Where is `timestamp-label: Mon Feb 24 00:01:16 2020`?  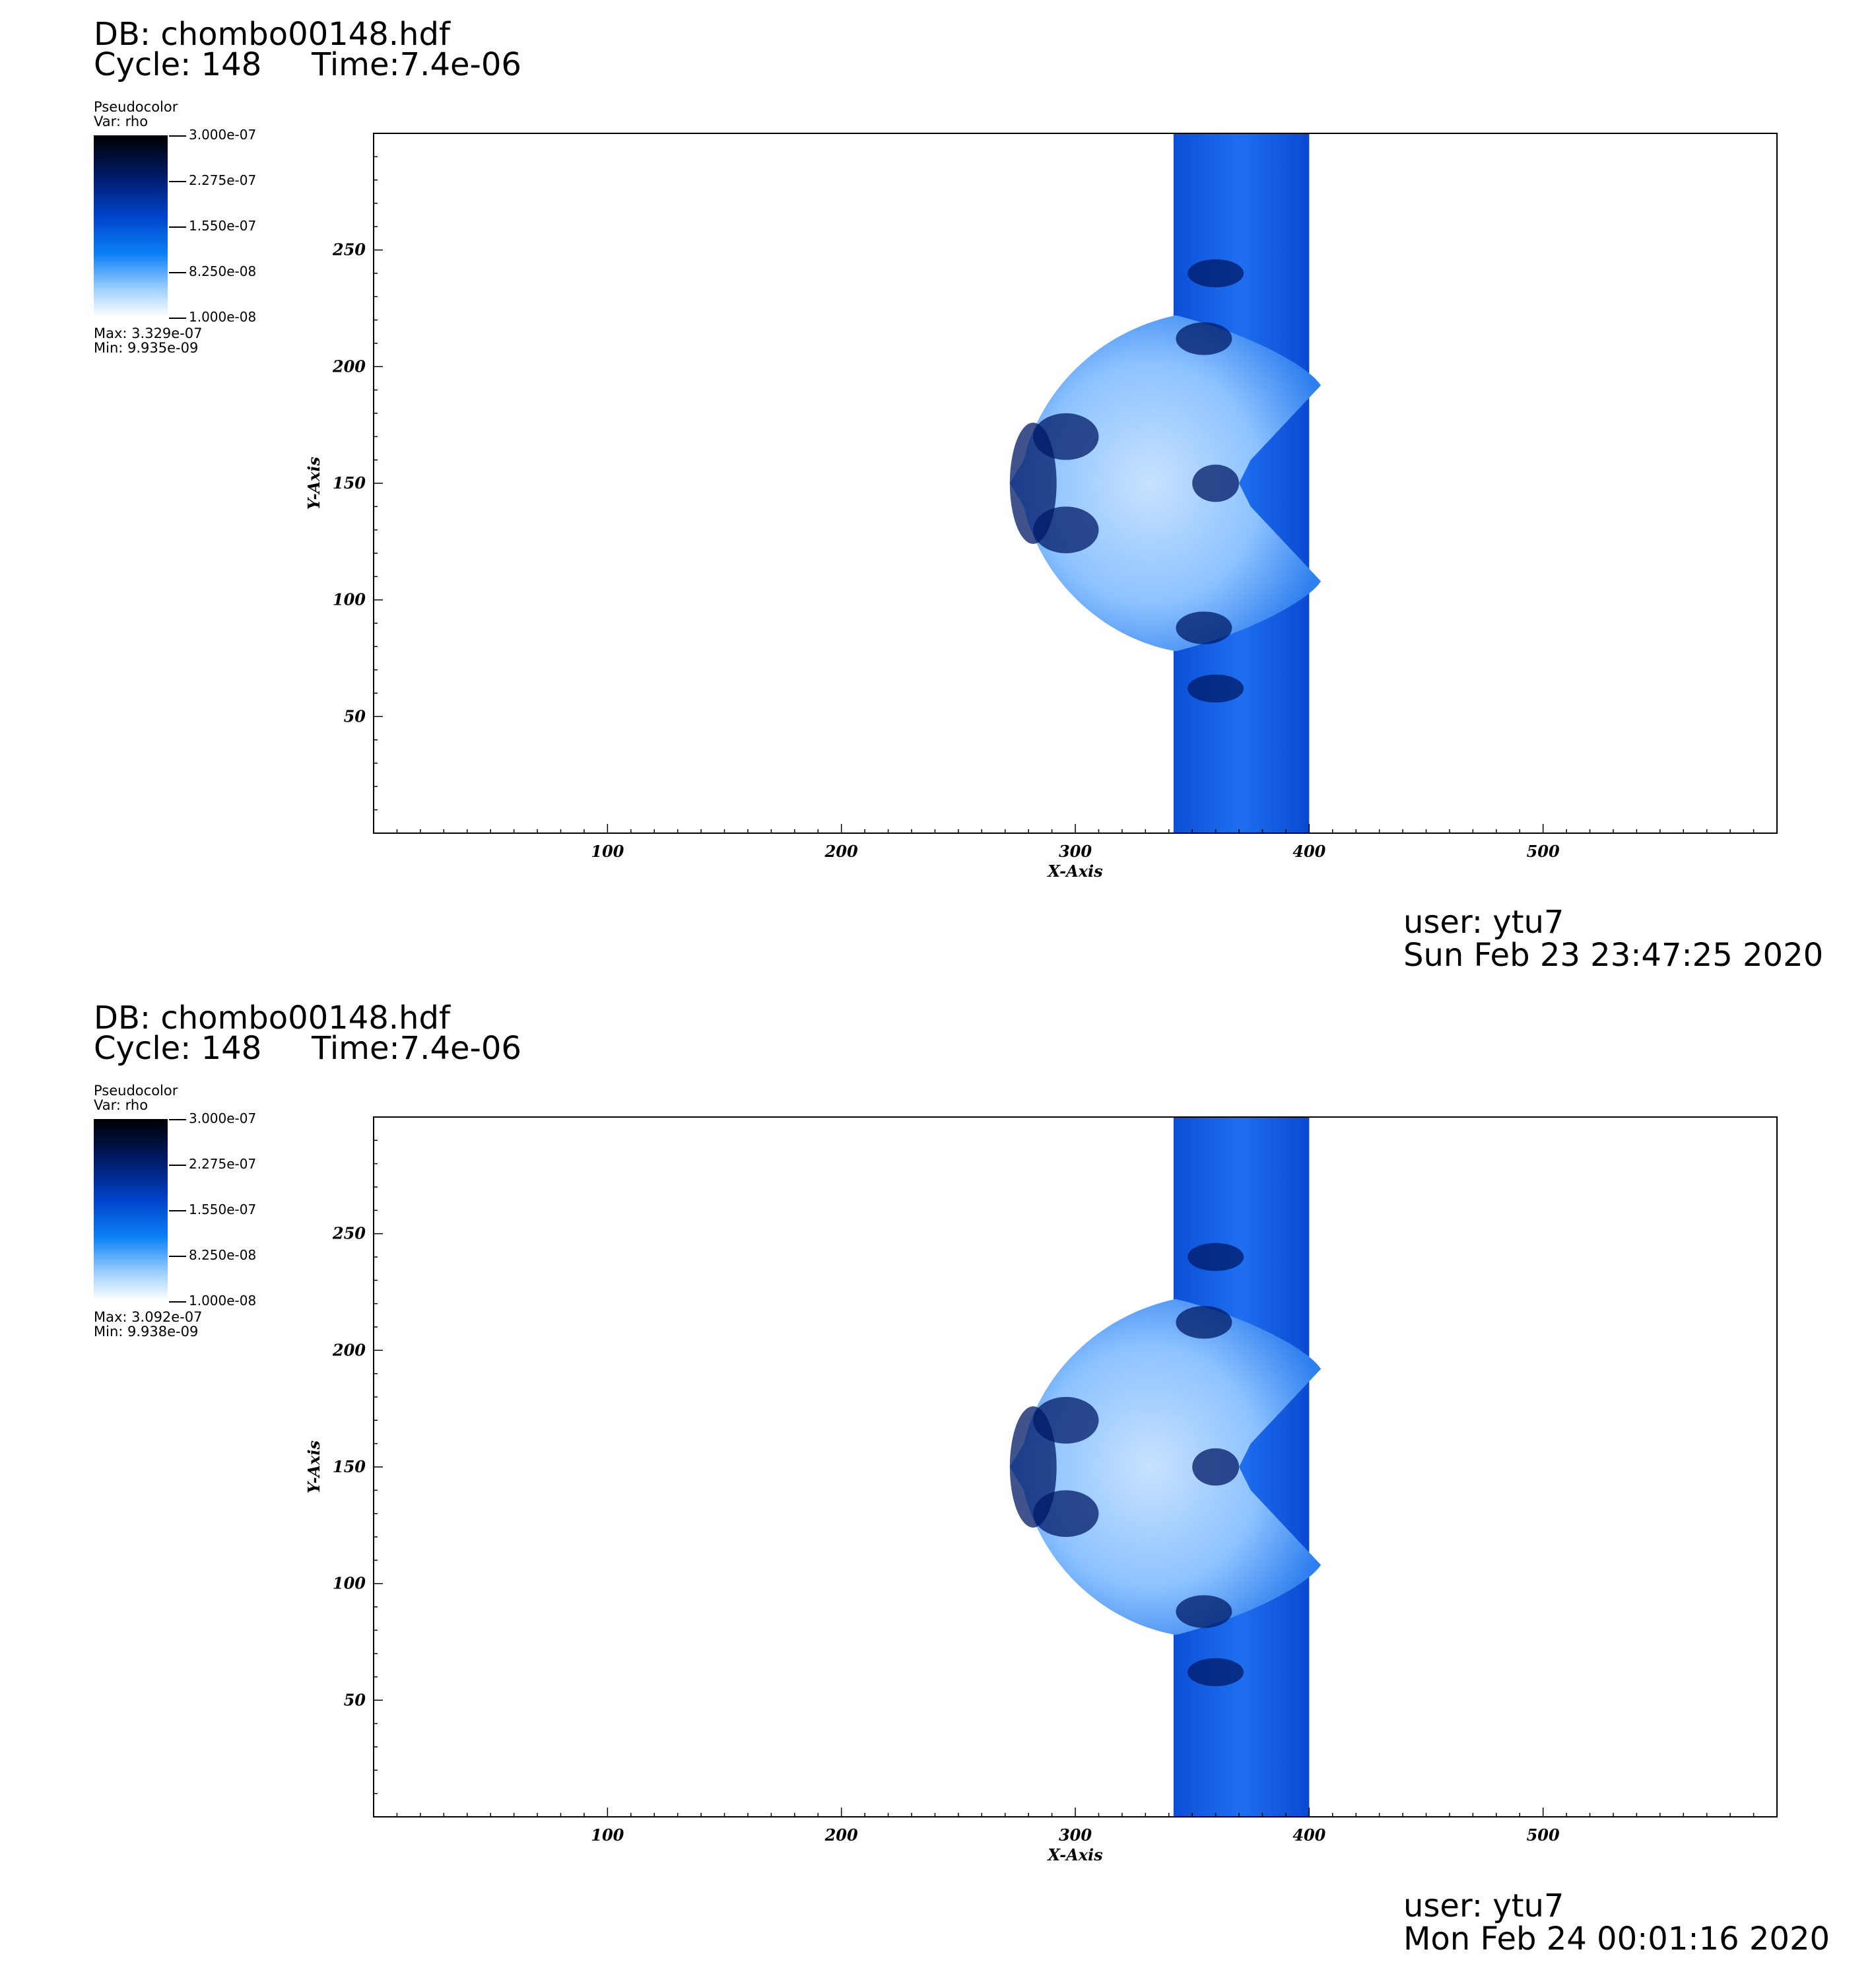
timestamp-label: Mon Feb 24 00:01:16 2020 is located at coordinates (1616, 1939).